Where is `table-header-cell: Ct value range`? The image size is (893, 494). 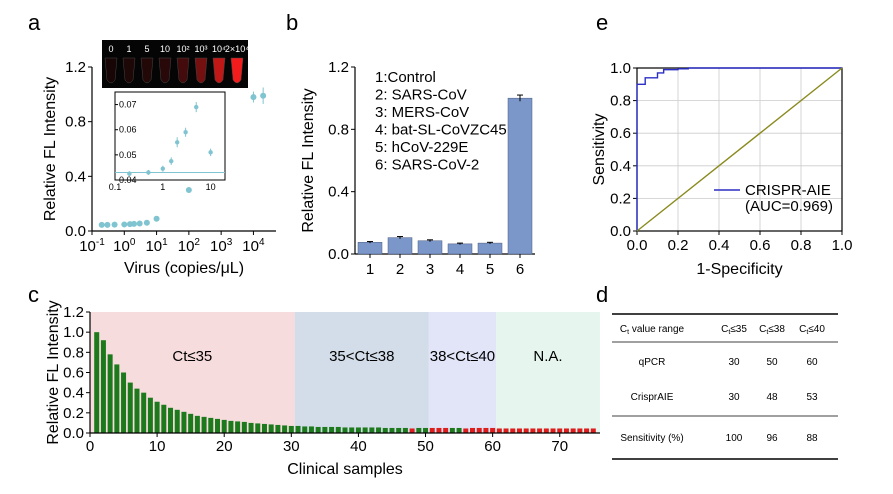 table-header-cell: Ct value range is located at coordinates (652, 330).